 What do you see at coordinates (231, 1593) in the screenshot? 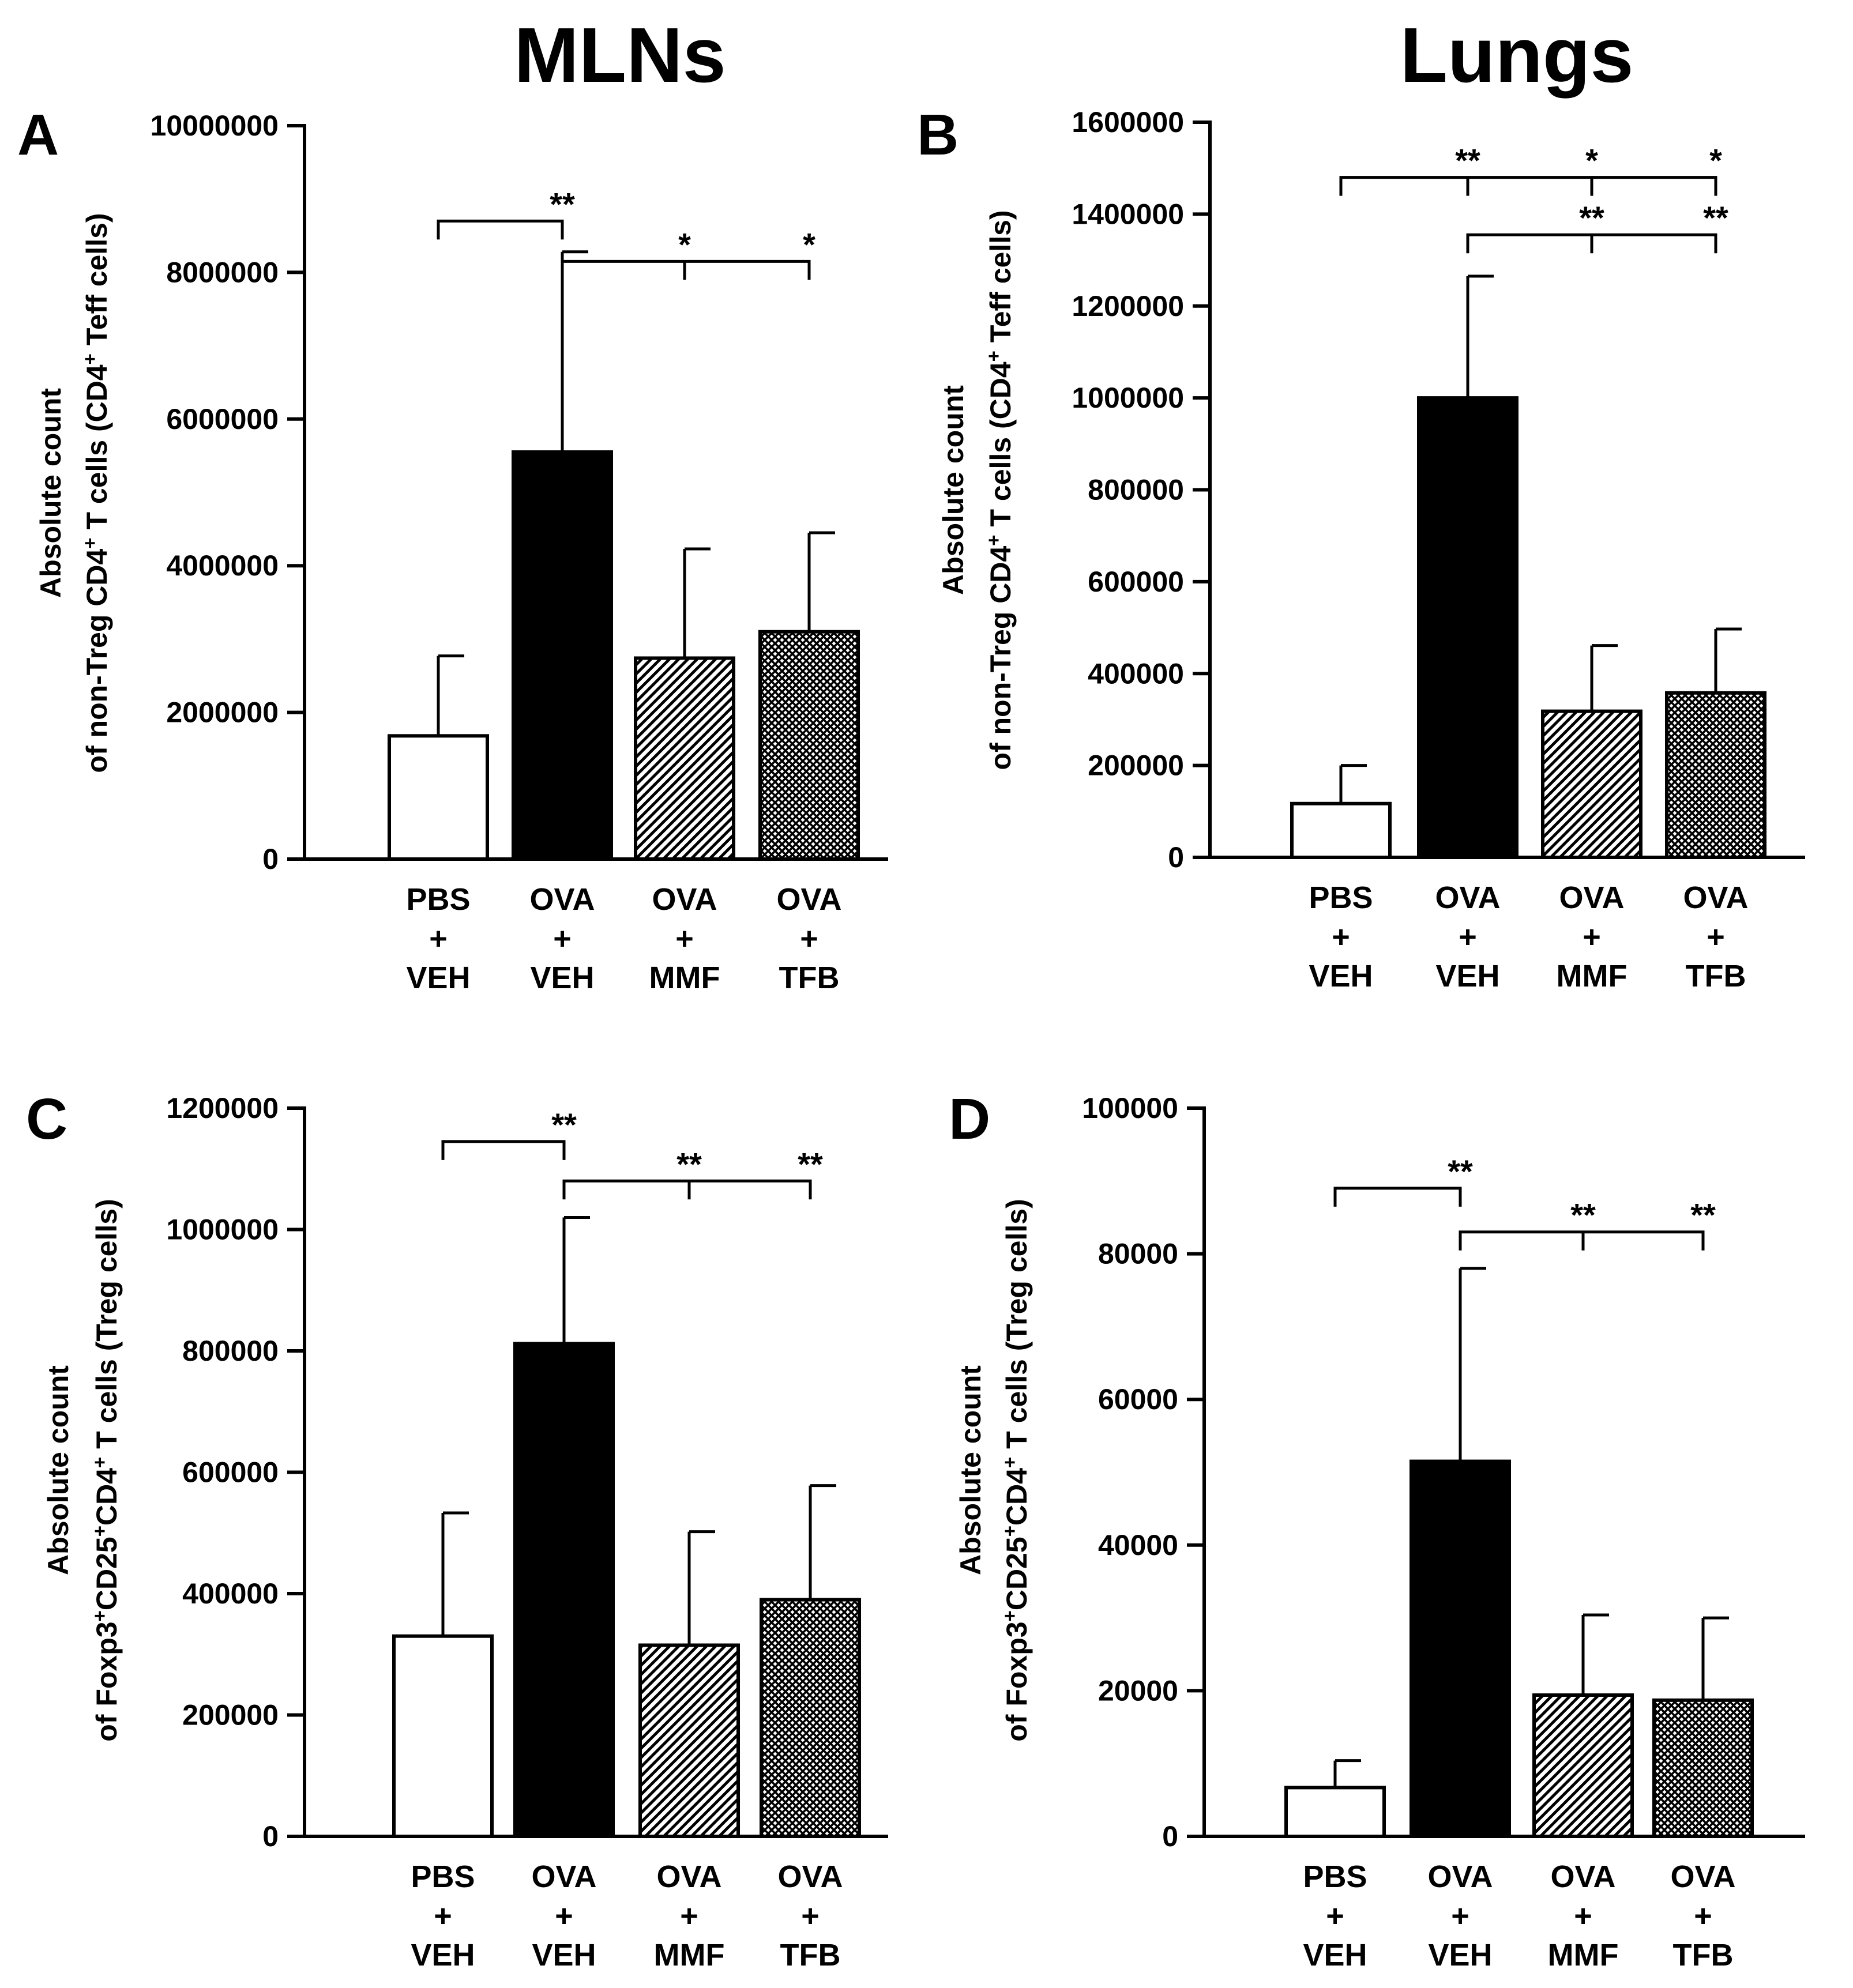
I see `y-tick-label: 400000` at bounding box center [231, 1593].